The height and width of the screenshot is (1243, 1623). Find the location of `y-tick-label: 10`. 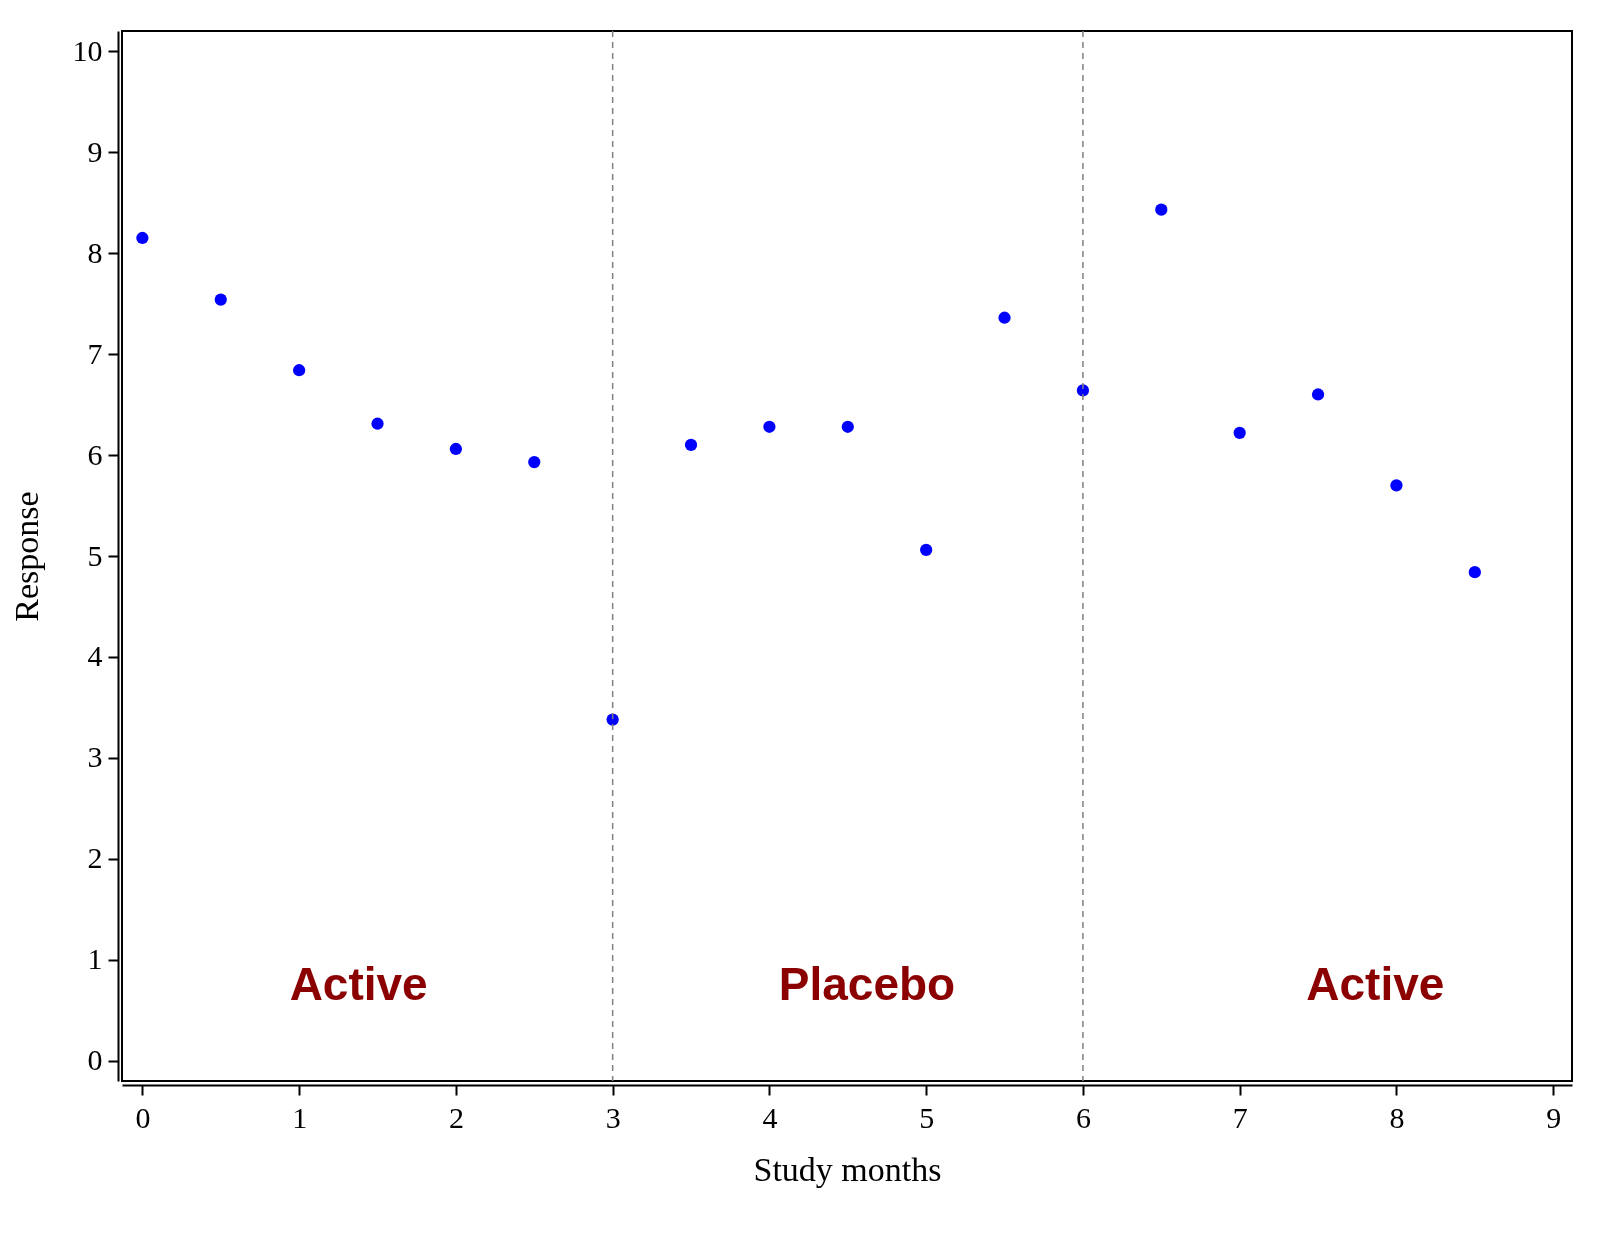

y-tick-label: 10 is located at coordinates (87, 50).